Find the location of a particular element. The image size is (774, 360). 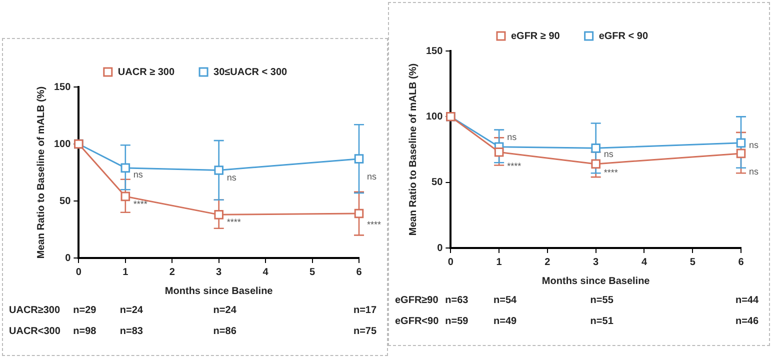

text: n=83 is located at coordinates (132, 331).